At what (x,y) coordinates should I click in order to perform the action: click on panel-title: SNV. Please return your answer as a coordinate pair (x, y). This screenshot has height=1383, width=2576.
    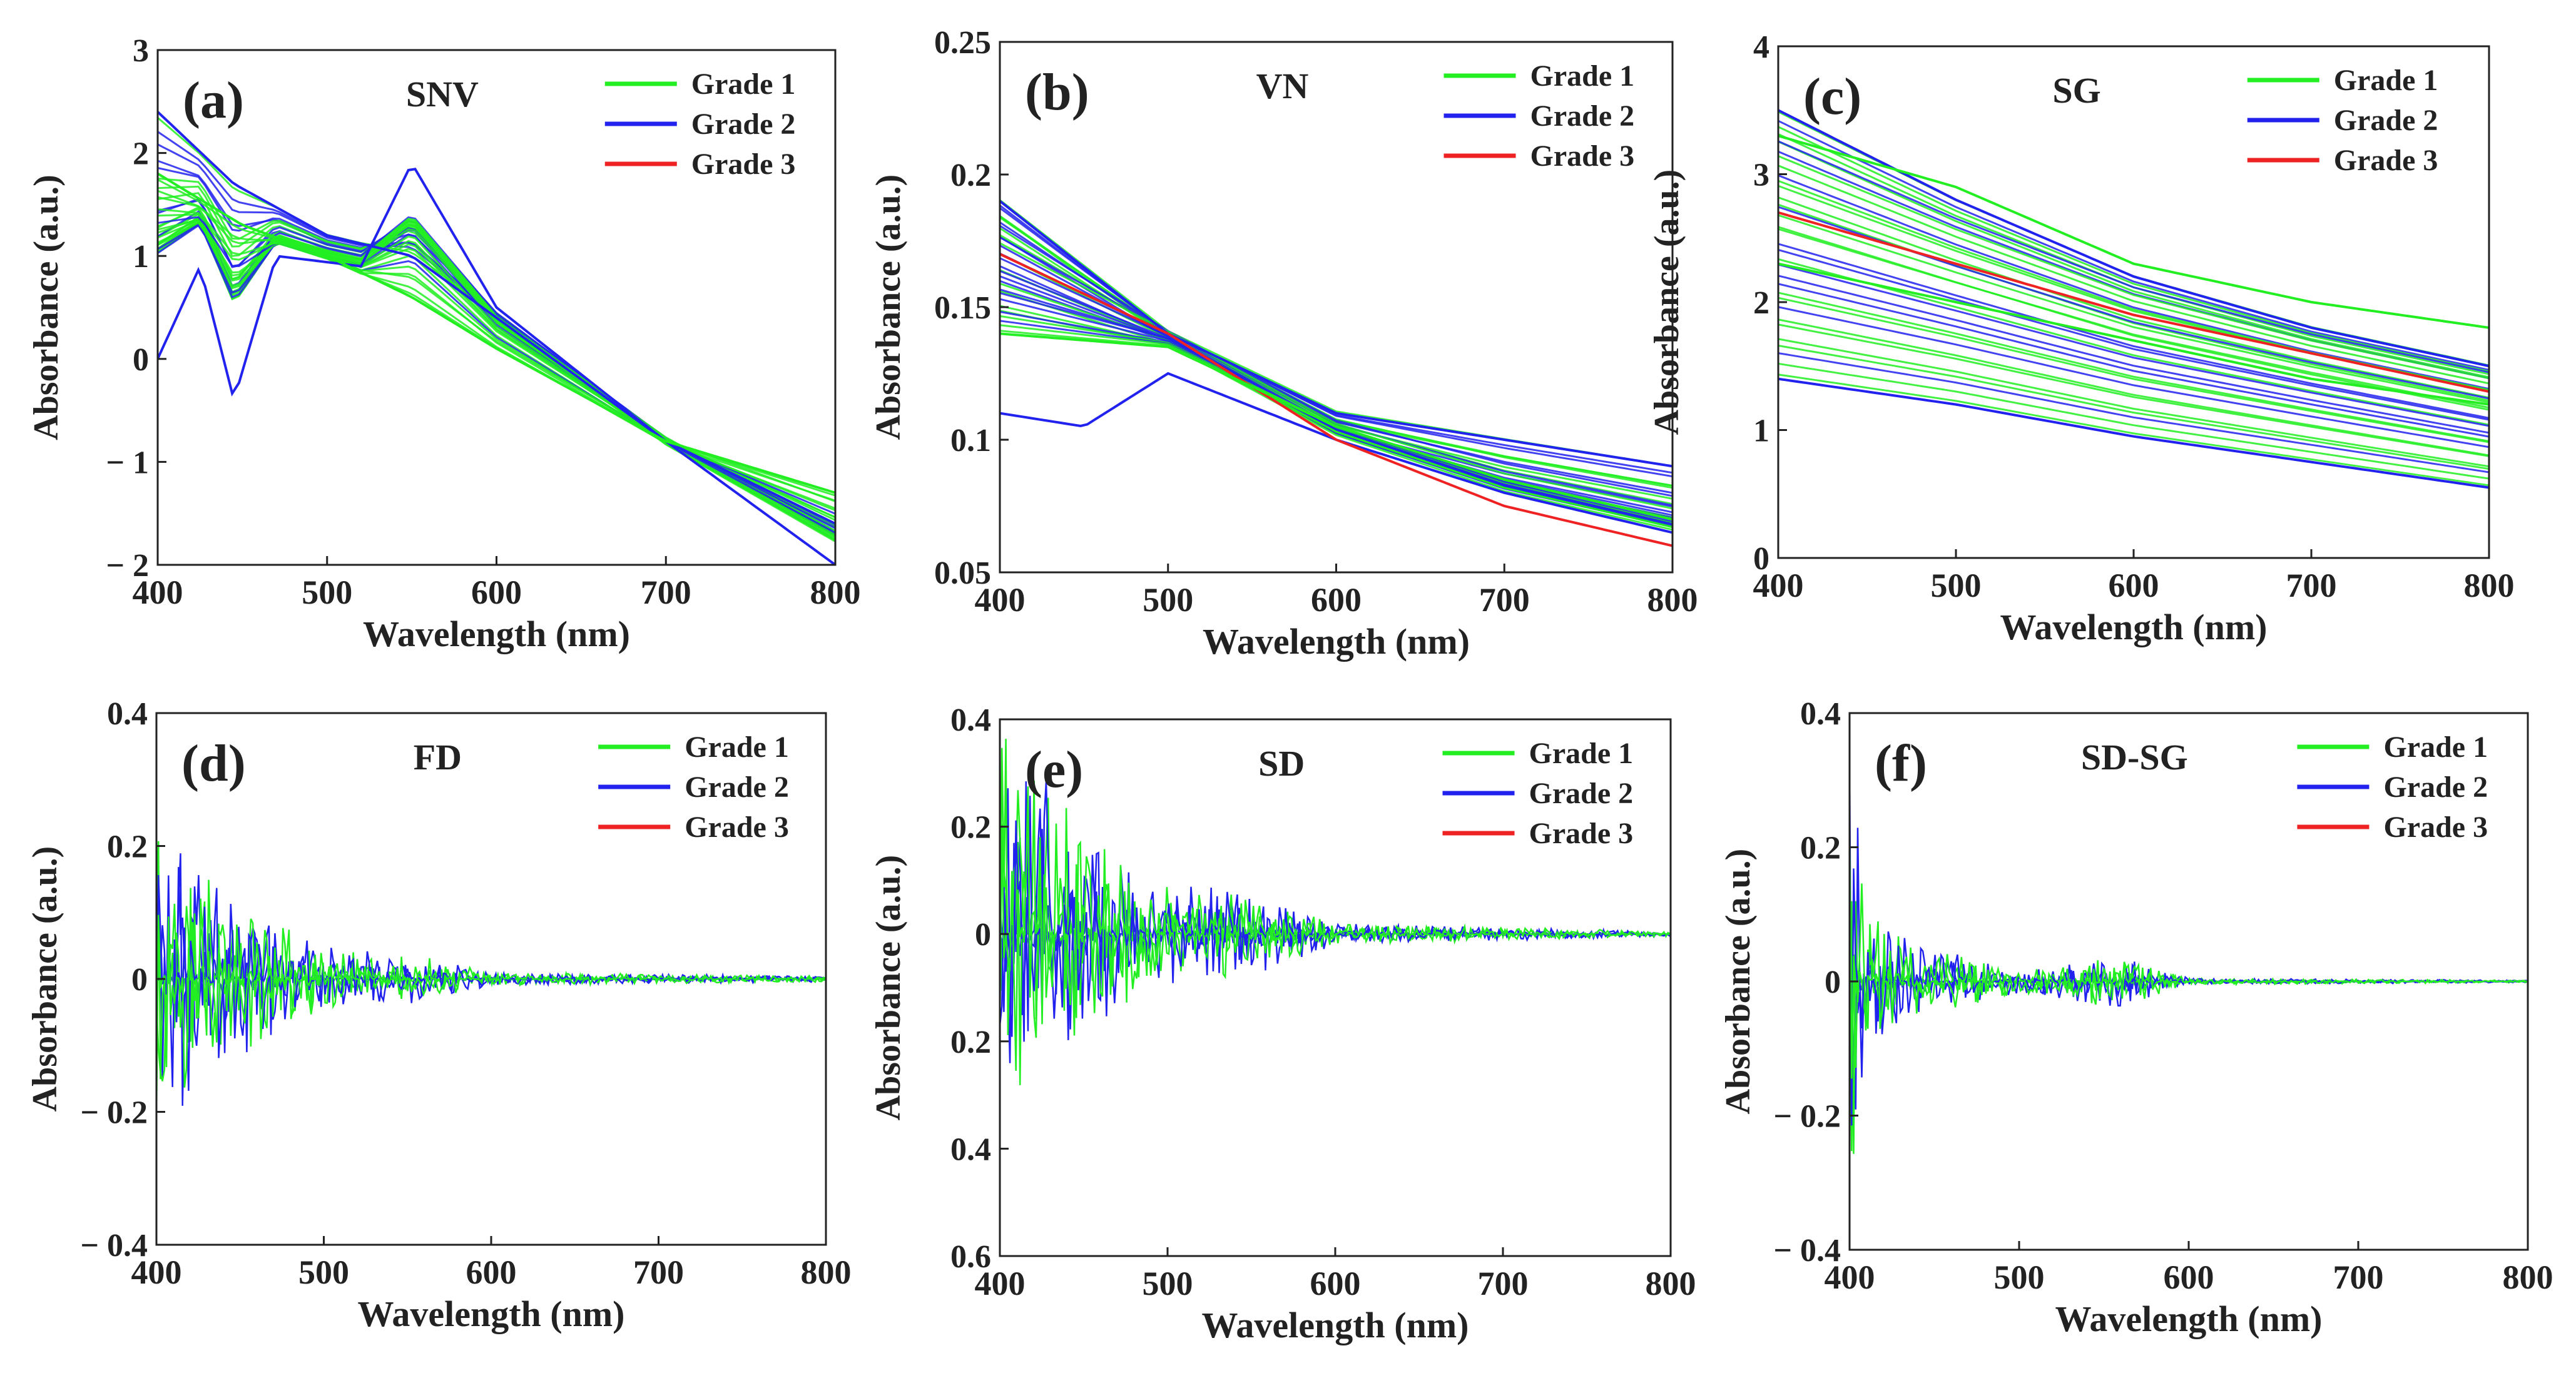
    Looking at the image, I should click on (442, 94).